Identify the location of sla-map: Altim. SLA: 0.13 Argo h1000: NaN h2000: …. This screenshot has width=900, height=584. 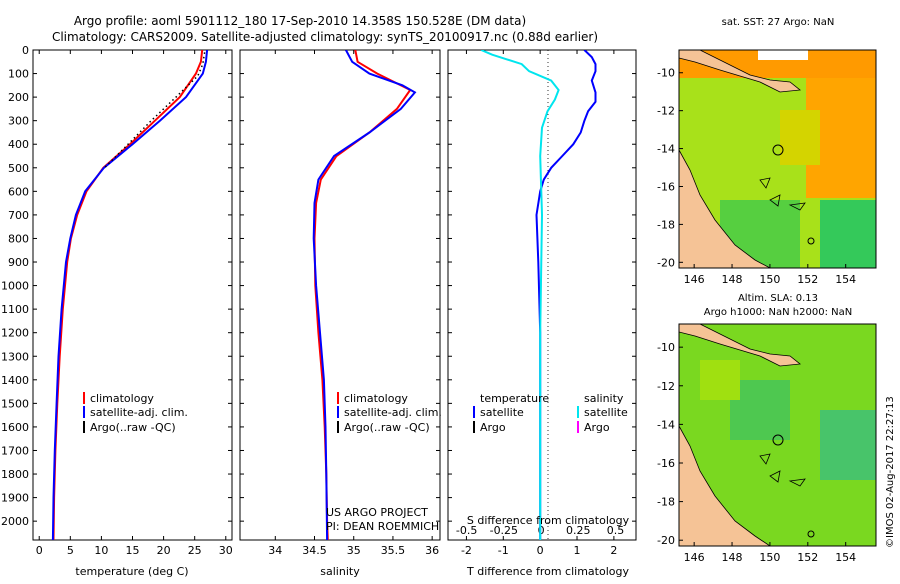
(767, 428).